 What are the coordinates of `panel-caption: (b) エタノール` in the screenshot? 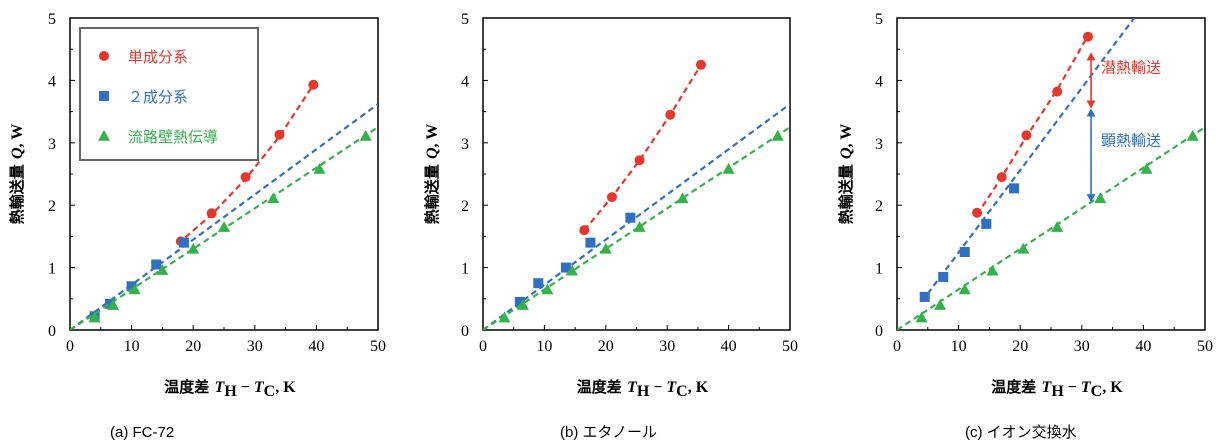 It's located at (608, 432).